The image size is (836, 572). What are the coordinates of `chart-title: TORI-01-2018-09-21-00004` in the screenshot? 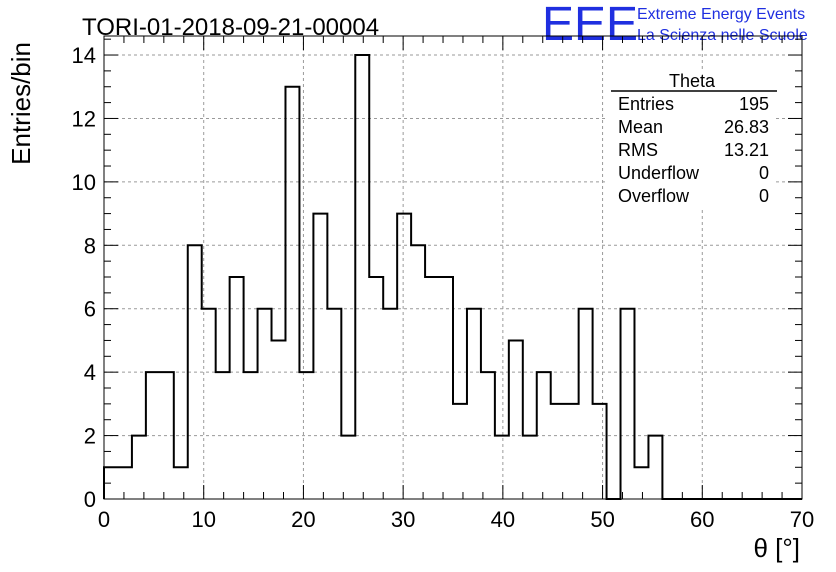 It's located at (230, 27).